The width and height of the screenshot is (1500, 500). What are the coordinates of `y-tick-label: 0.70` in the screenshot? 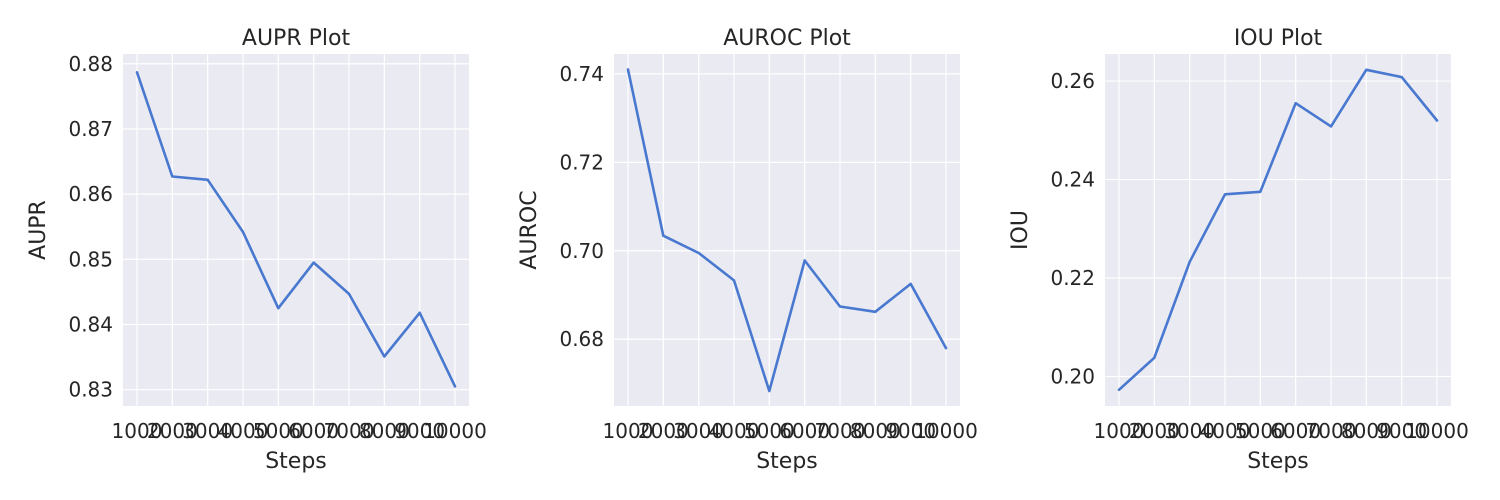 It's located at (581, 251).